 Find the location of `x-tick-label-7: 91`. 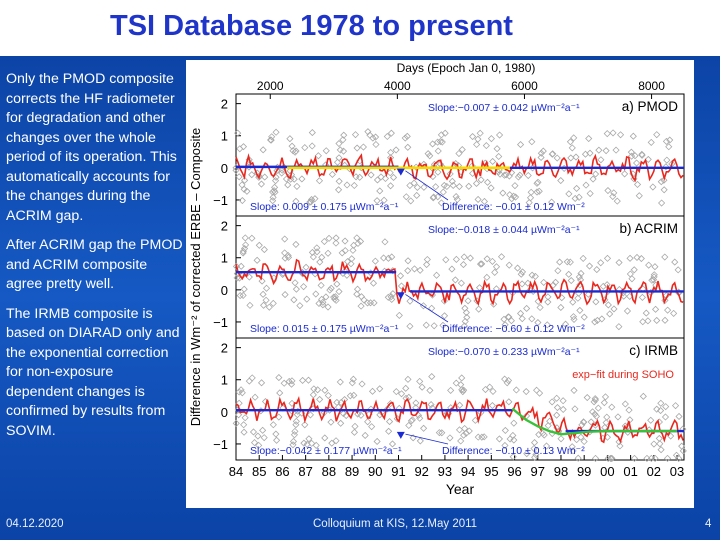

x-tick-label-7: 91 is located at coordinates (398, 471).